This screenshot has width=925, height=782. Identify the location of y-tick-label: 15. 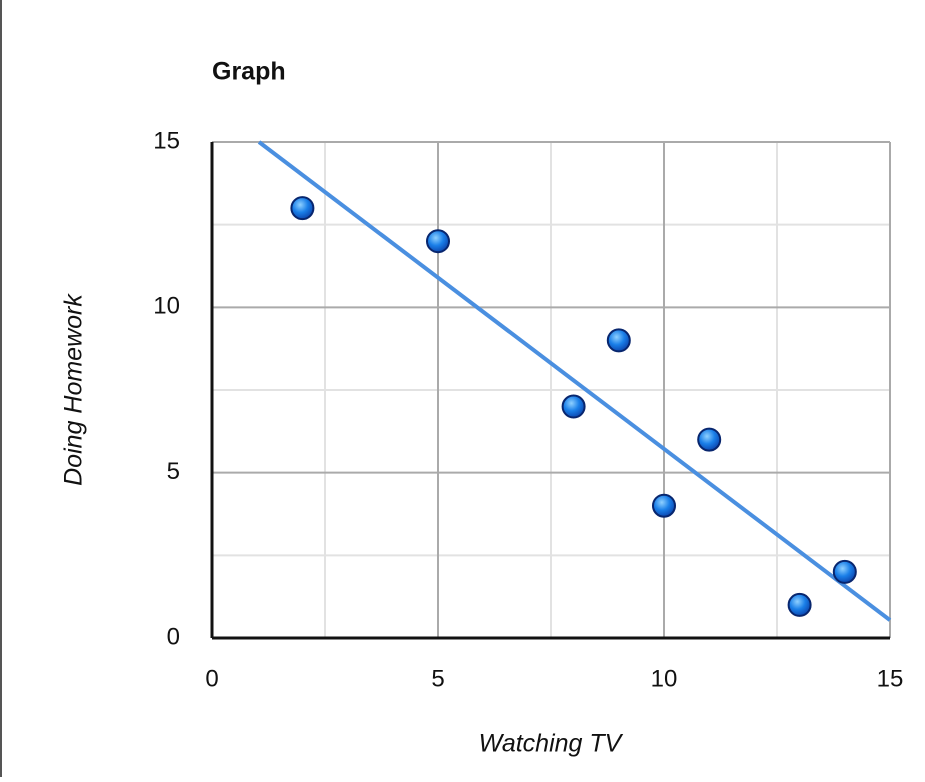
(166, 140).